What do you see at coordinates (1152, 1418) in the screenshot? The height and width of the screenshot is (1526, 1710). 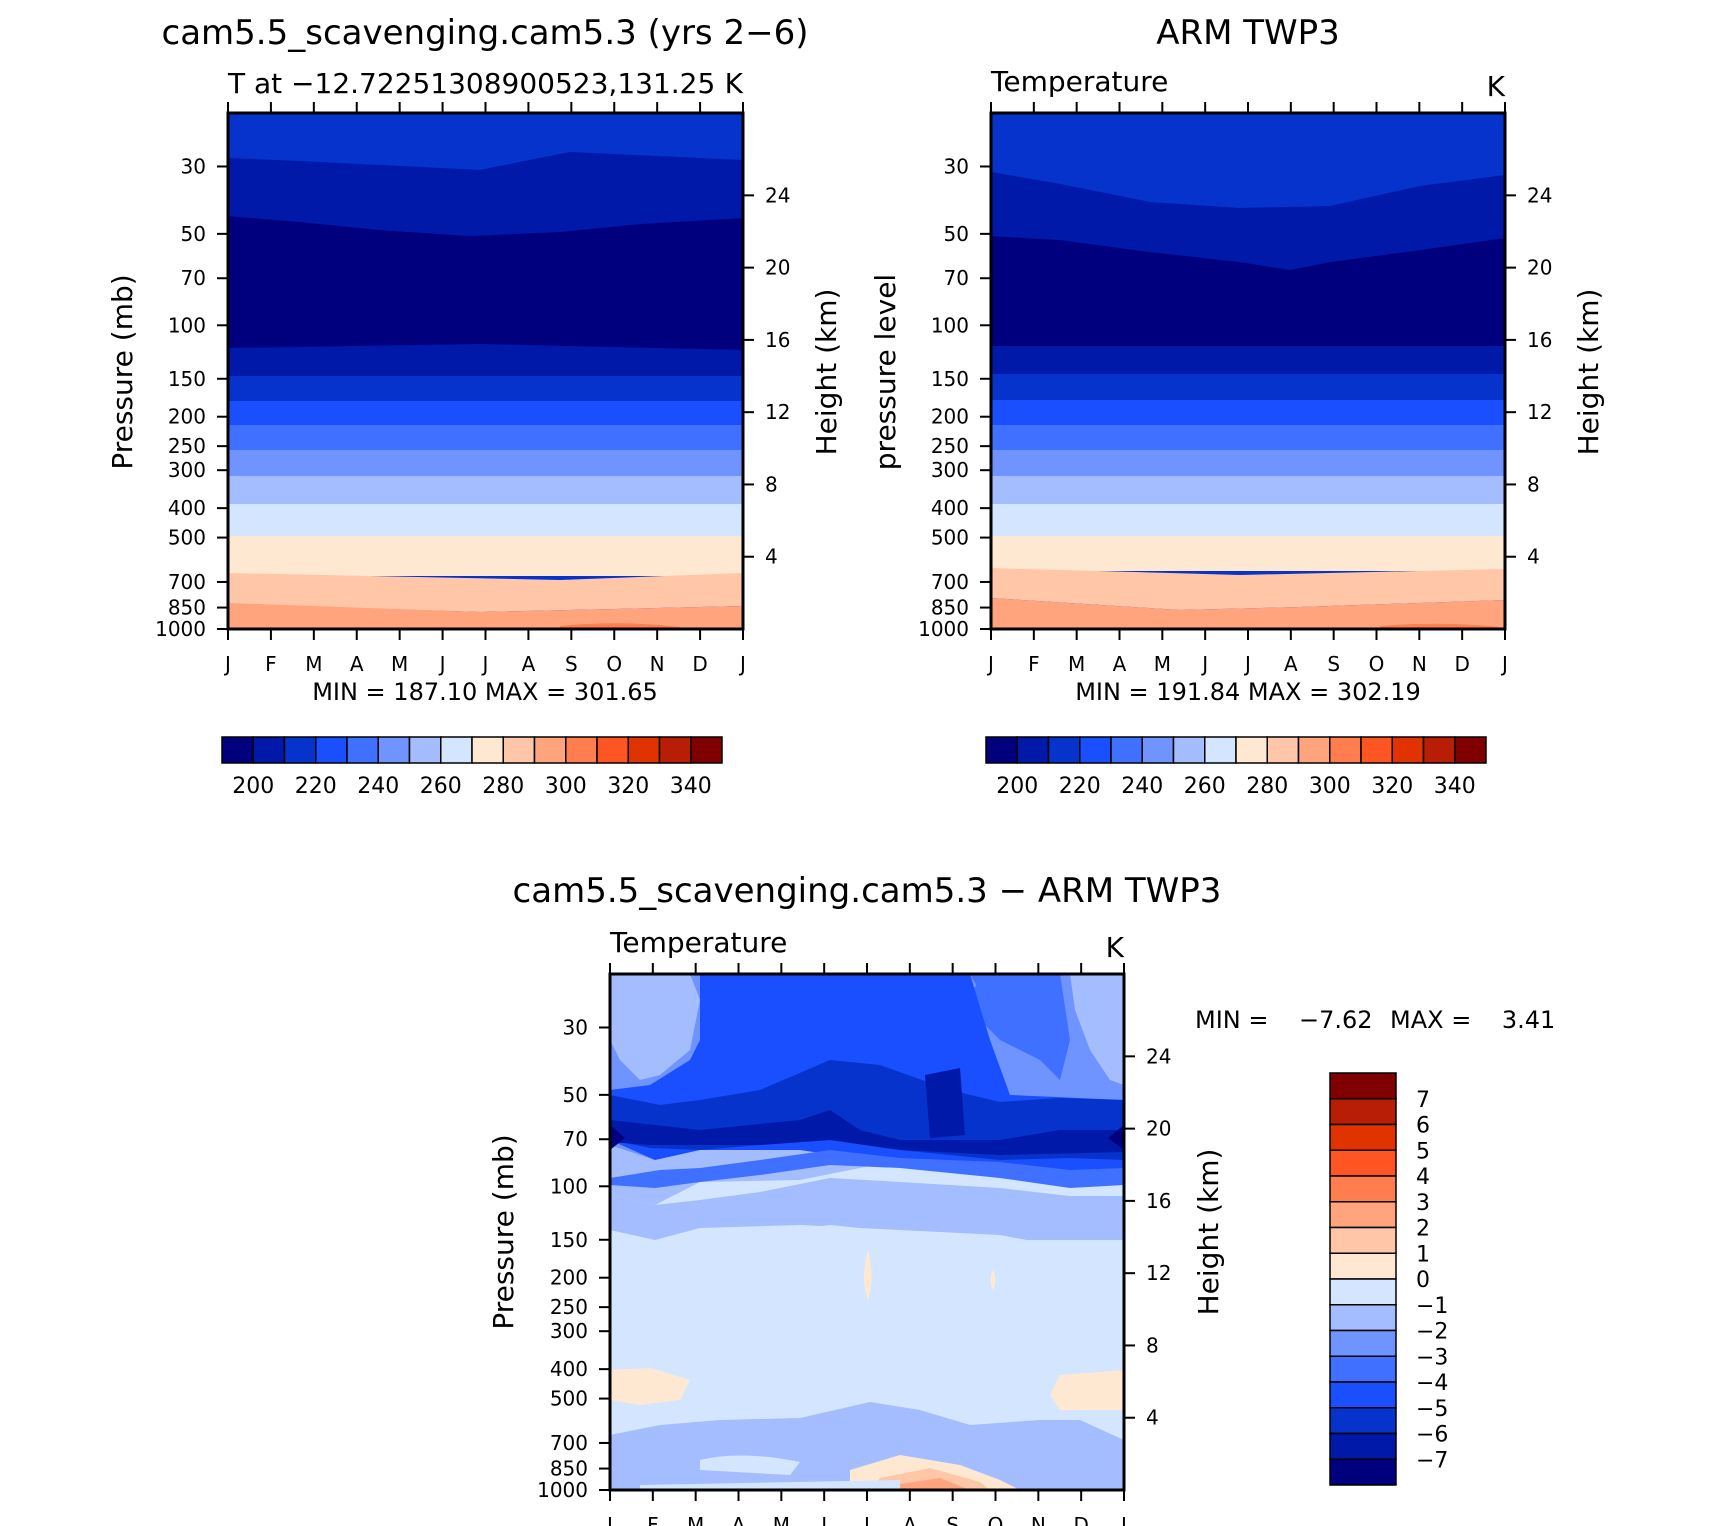 I see `diff-y2tick-label: 4` at bounding box center [1152, 1418].